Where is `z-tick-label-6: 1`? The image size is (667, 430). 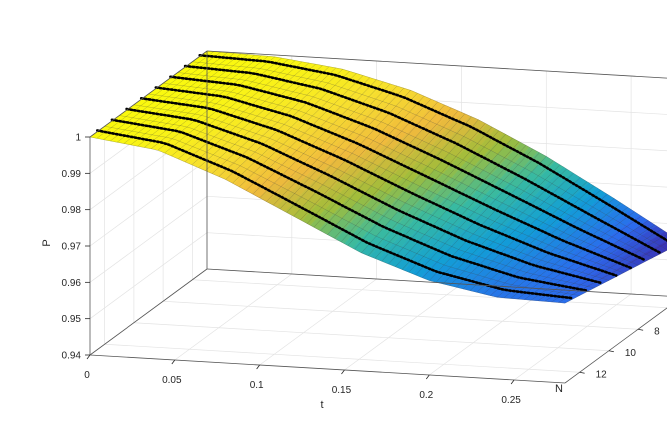 z-tick-label-6: 1 is located at coordinates (78, 138).